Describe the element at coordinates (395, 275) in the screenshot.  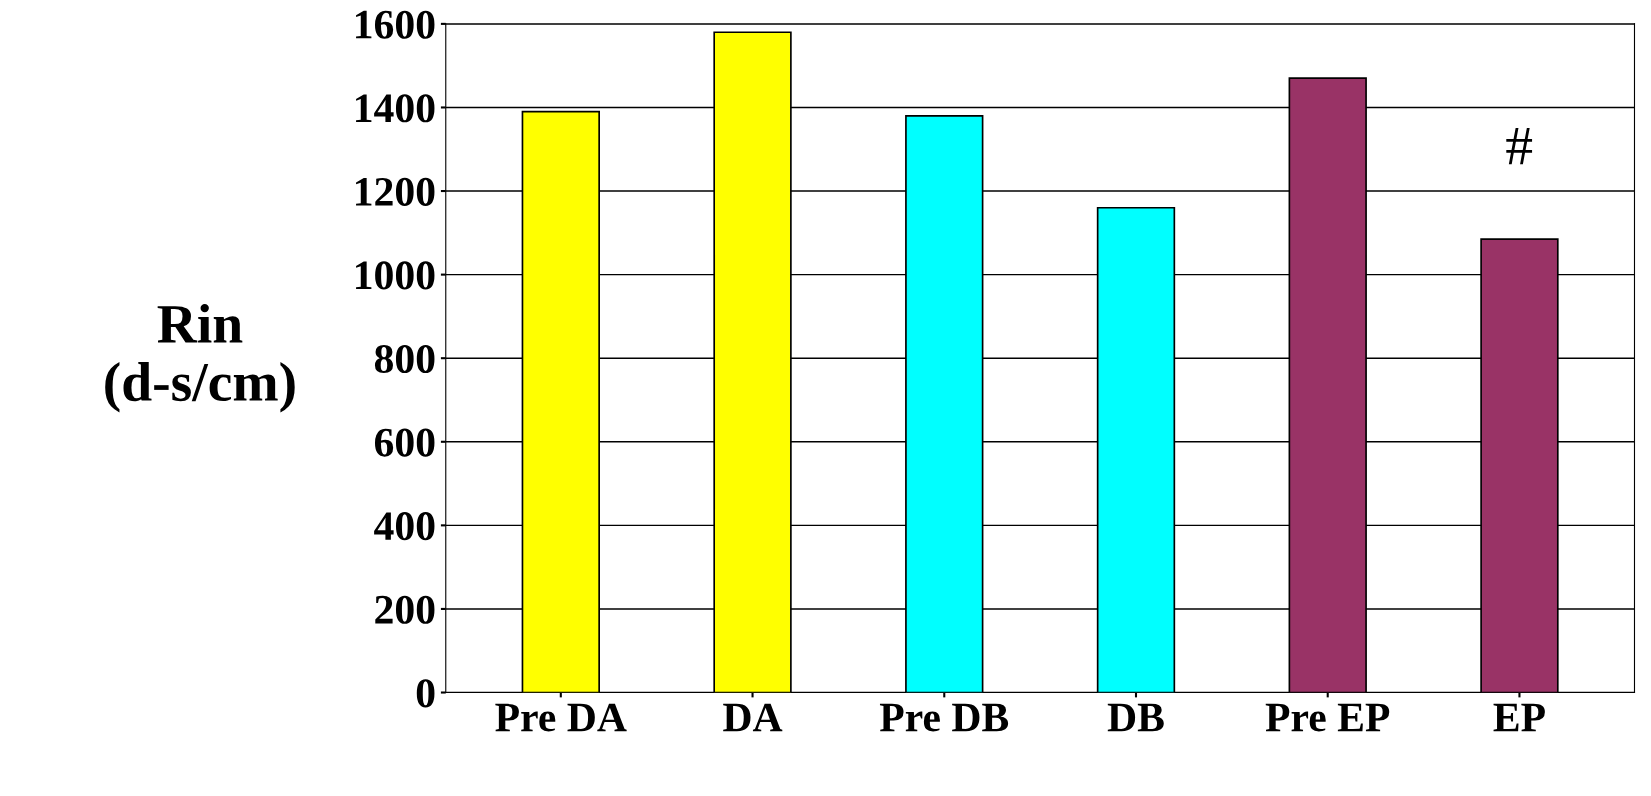
I see `y-tick-label: 1000` at that location.